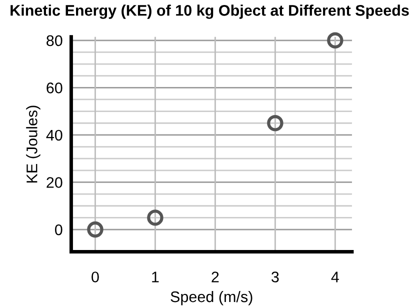 Image resolution: width=419 pixels, height=307 pixels. What do you see at coordinates (54, 135) in the screenshot?
I see `y-tick-label: 40` at bounding box center [54, 135].